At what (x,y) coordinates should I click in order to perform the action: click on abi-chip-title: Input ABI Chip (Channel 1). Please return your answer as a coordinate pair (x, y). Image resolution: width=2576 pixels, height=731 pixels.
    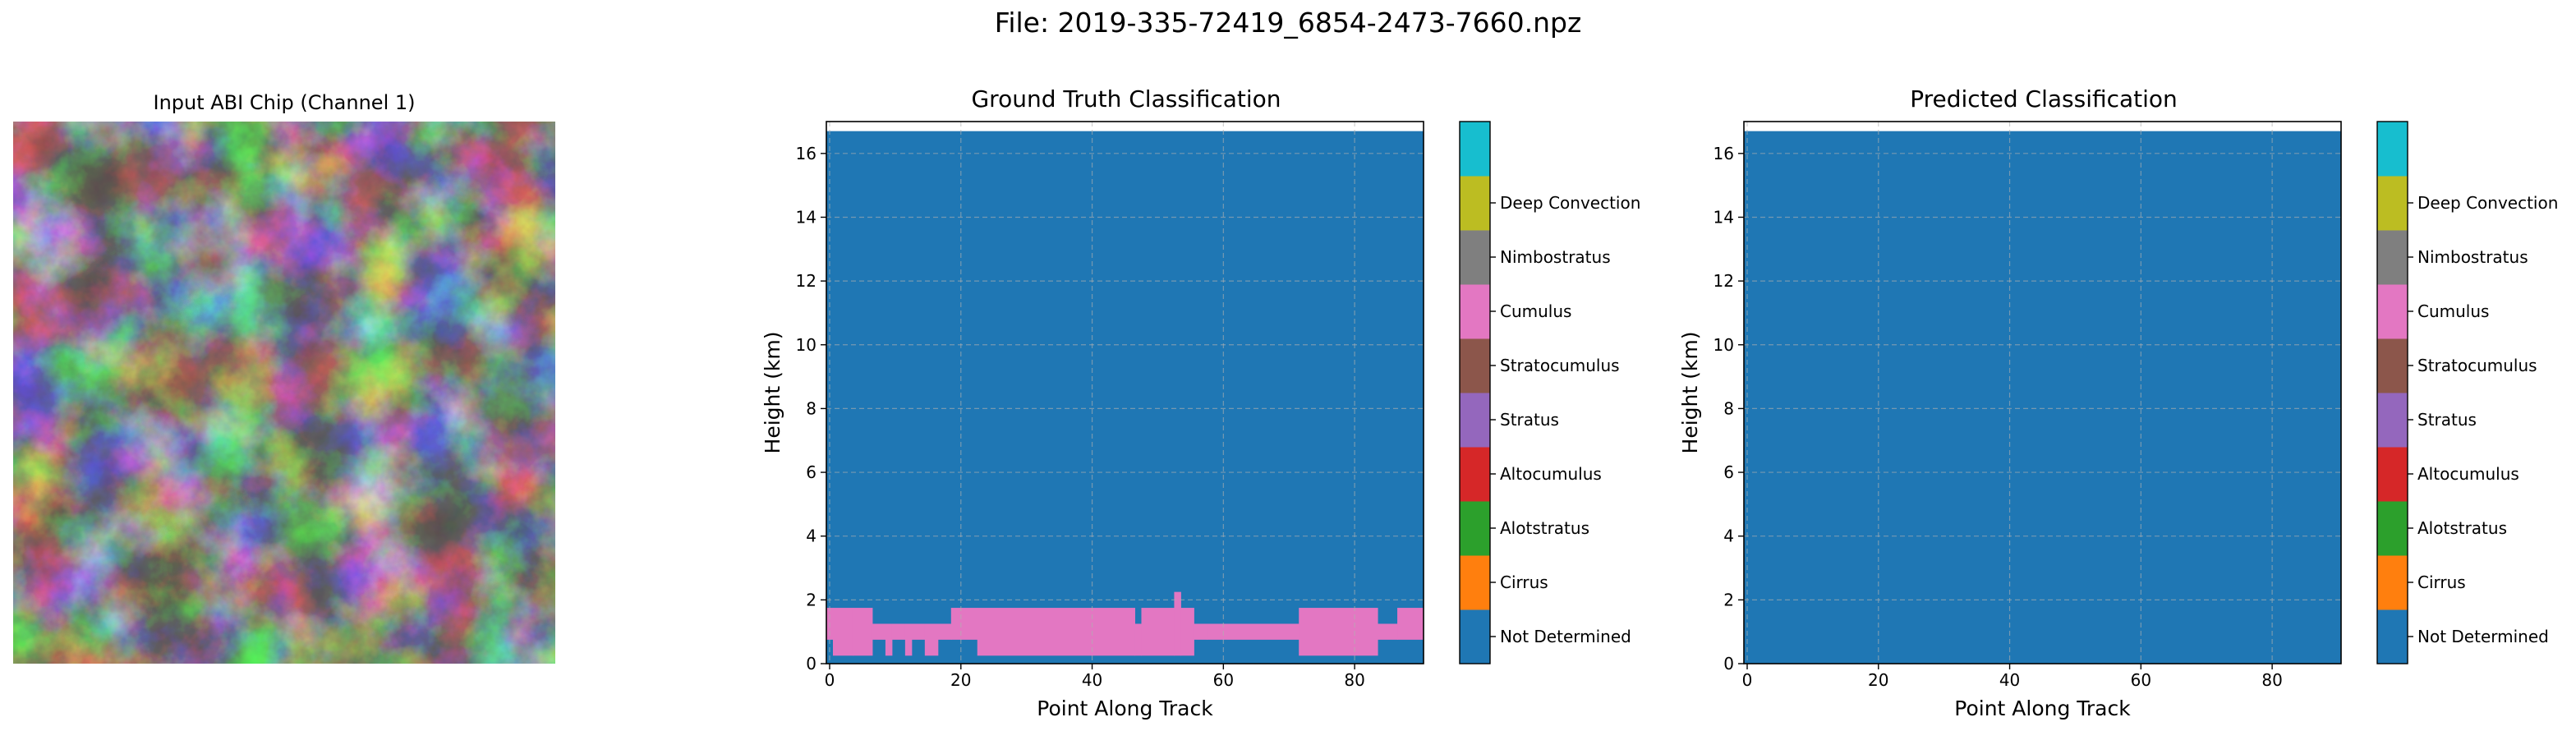
    Looking at the image, I should click on (284, 102).